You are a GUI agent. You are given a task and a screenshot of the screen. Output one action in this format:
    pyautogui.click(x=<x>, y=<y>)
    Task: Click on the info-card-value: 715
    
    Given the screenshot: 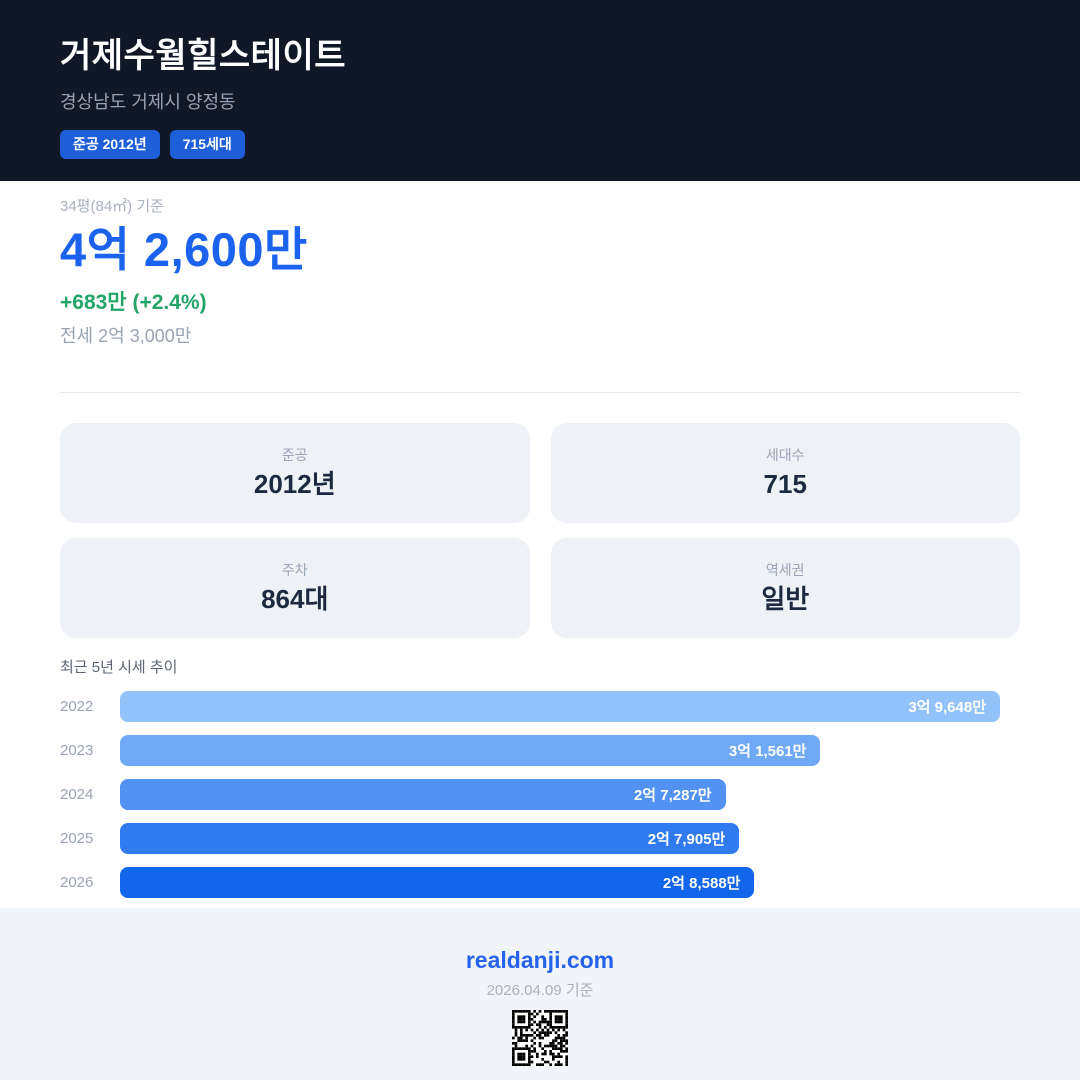 What is the action you would take?
    pyautogui.click(x=785, y=484)
    